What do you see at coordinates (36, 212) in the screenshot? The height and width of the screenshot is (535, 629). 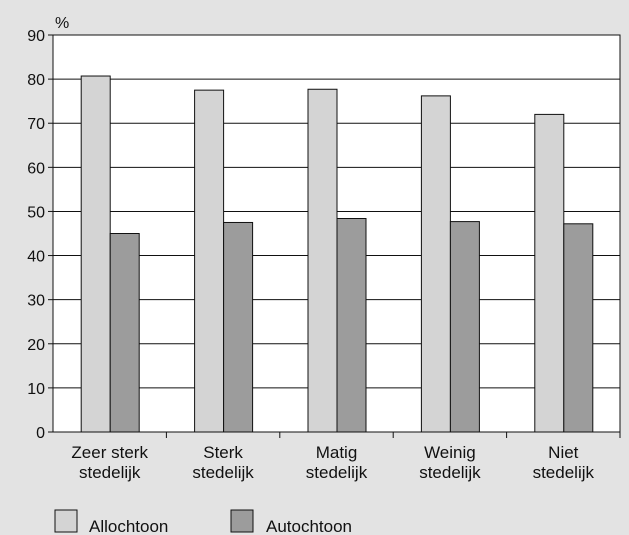 I see `y-tick-label: 50` at bounding box center [36, 212].